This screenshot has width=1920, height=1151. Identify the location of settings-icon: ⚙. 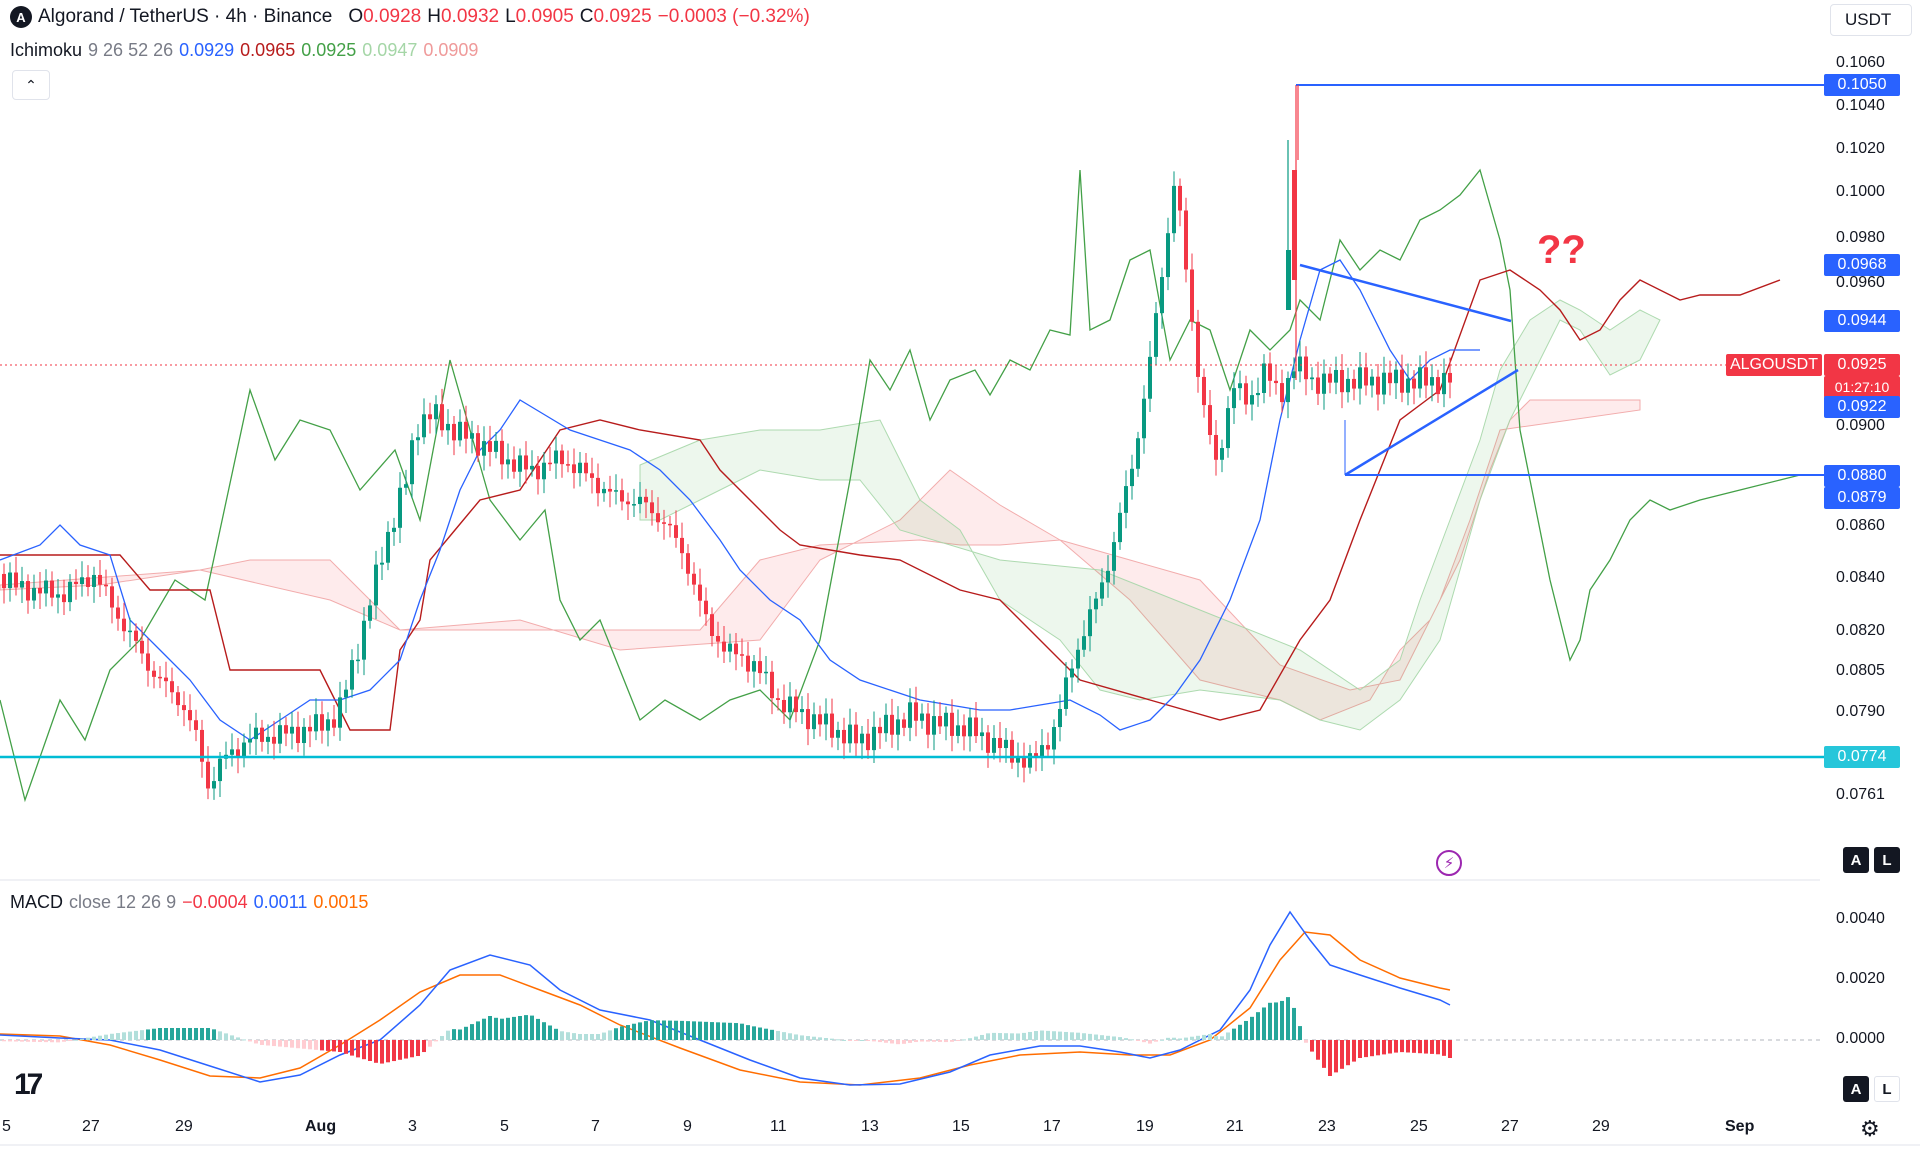
(1870, 1128).